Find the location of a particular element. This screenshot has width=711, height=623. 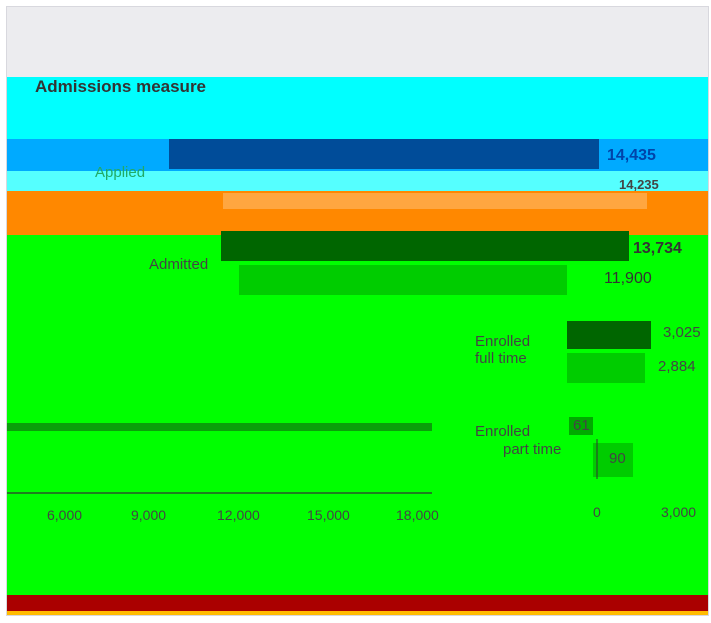

value-part-time-a: 61 is located at coordinates (581, 425).